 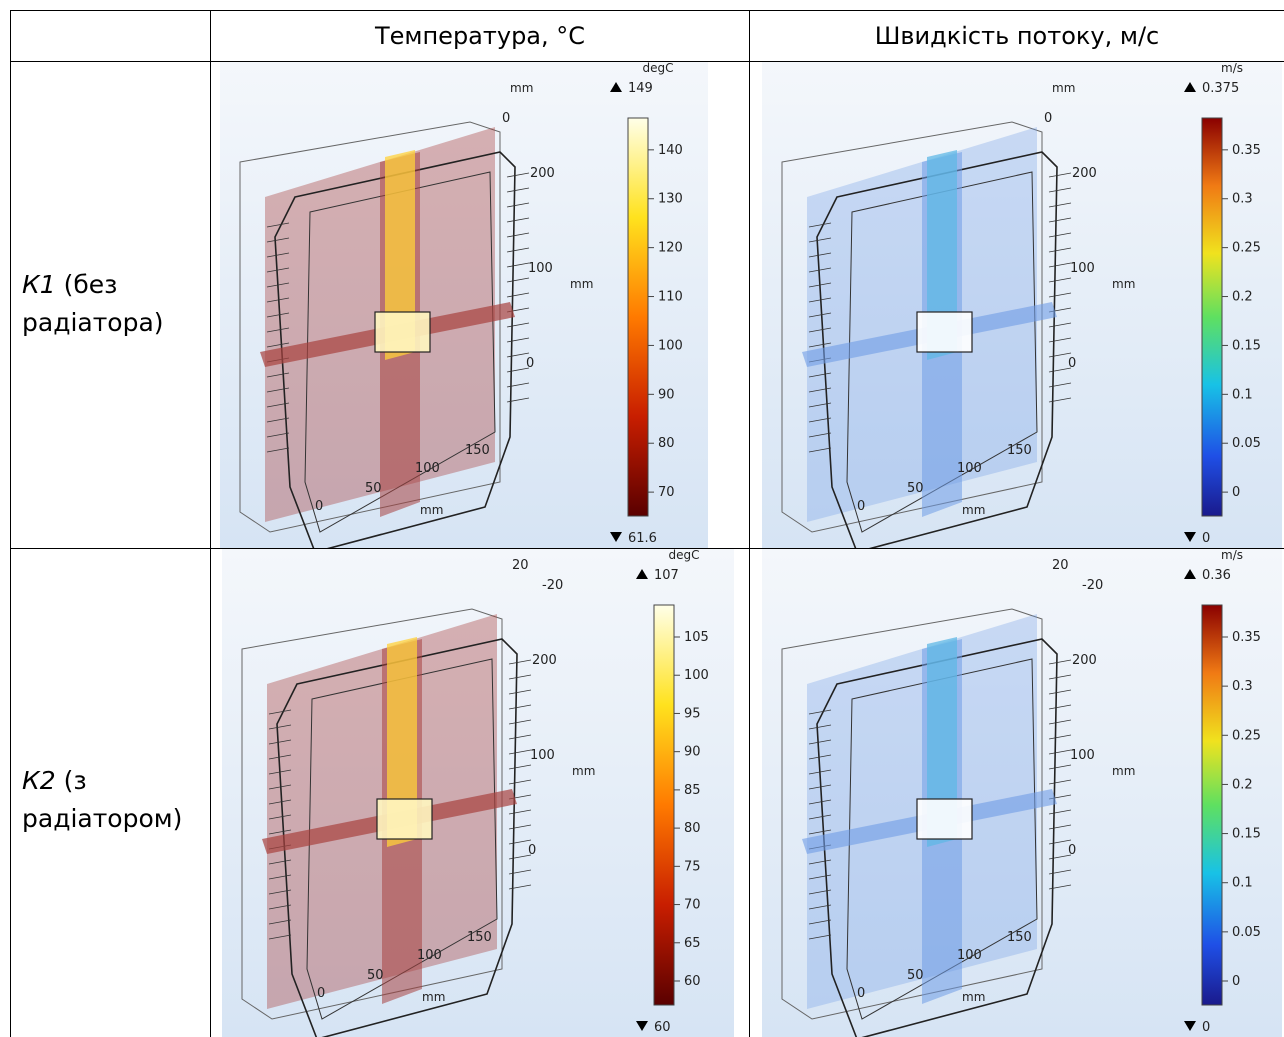 I want to click on table-border-header, so click(x=647, y=61).